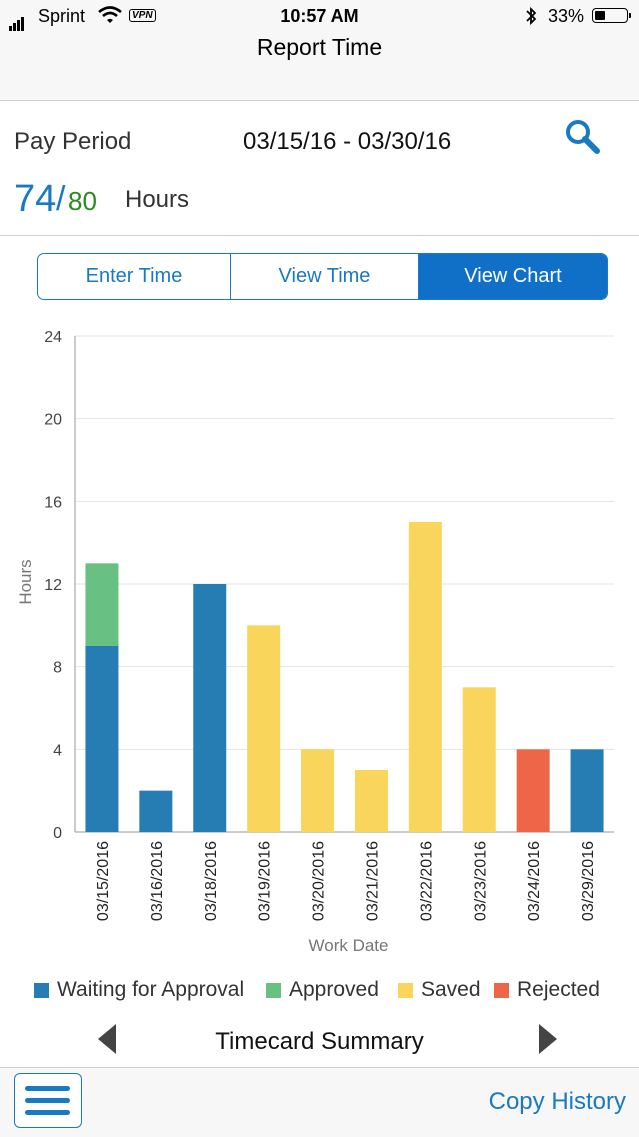 The width and height of the screenshot is (639, 1137). What do you see at coordinates (531, 16) in the screenshot?
I see `bluetooth-icon` at bounding box center [531, 16].